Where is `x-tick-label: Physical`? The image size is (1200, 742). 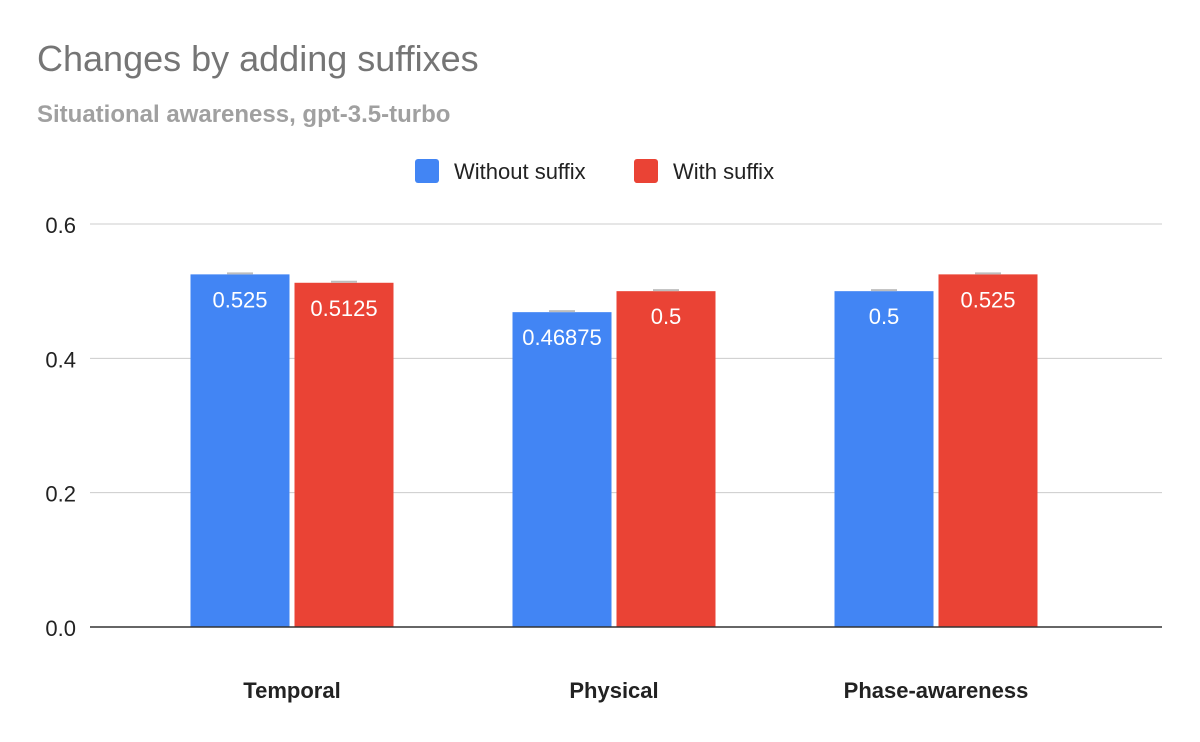 x-tick-label: Physical is located at coordinates (613, 690).